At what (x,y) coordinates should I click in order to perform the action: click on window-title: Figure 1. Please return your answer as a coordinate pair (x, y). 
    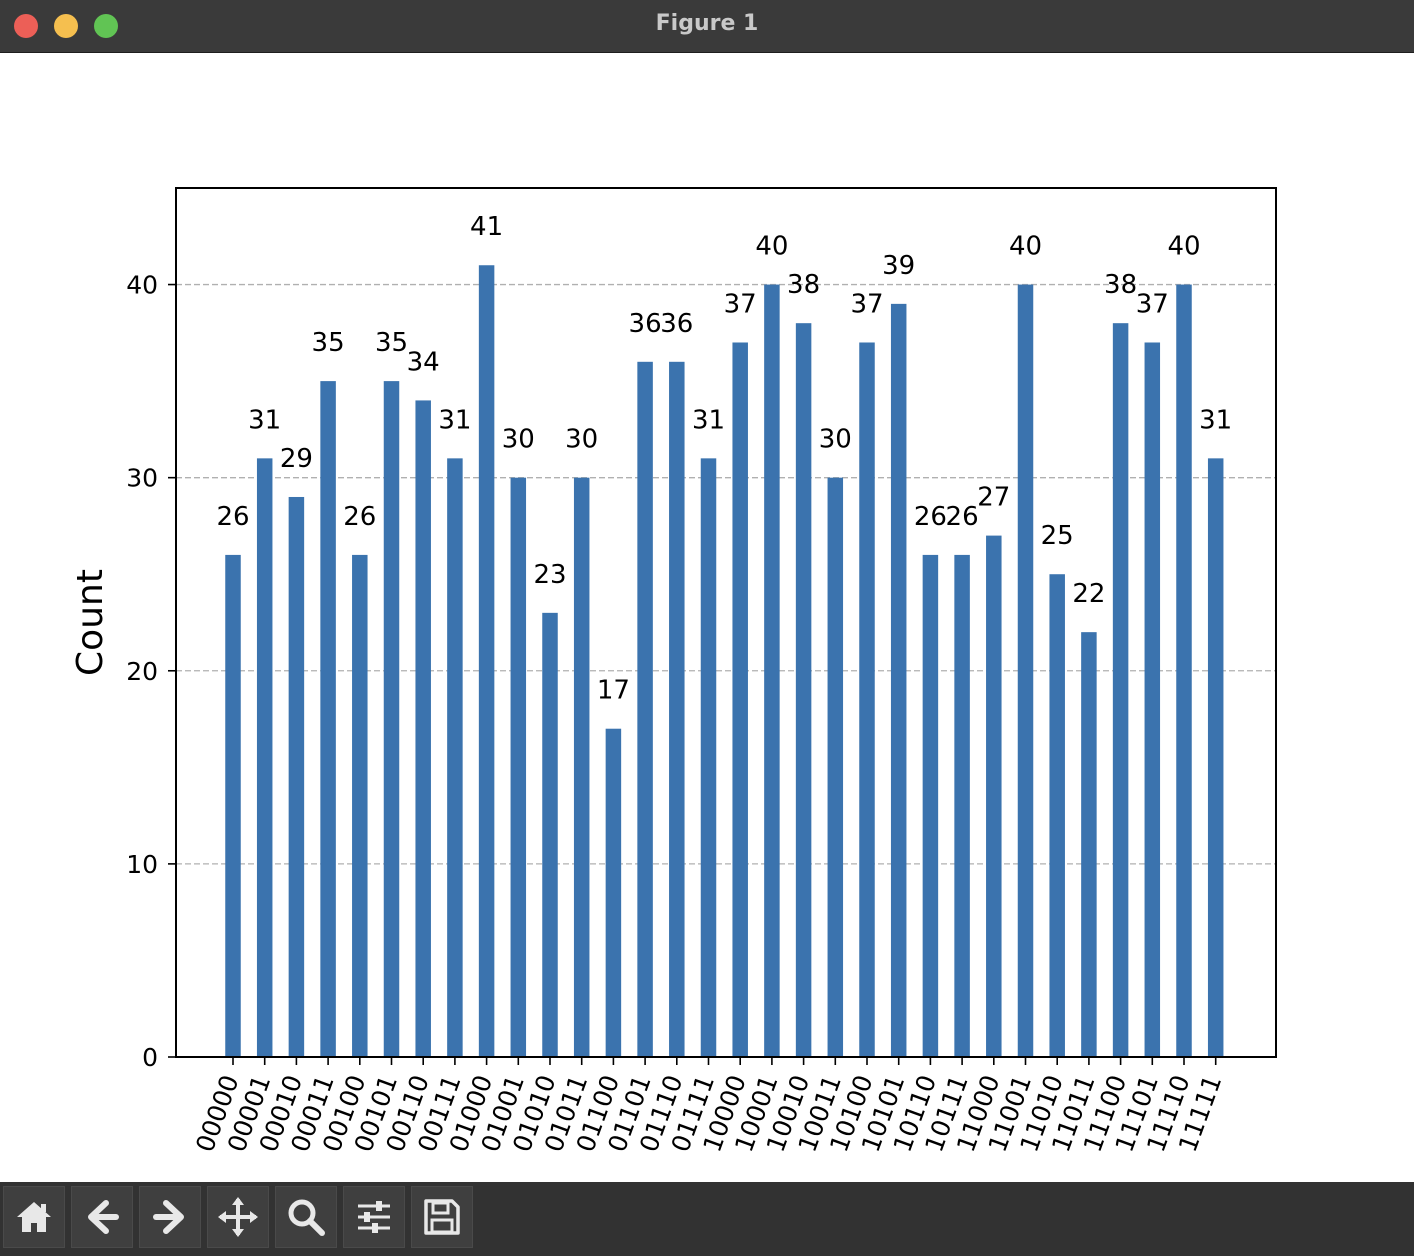
    Looking at the image, I should click on (707, 23).